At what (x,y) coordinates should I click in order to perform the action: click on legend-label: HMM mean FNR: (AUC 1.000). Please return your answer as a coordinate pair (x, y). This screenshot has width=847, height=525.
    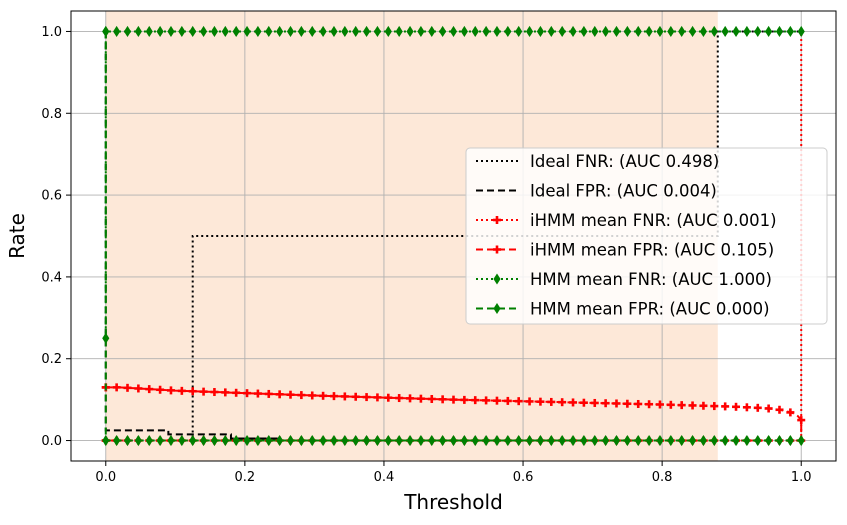
    Looking at the image, I should click on (651, 279).